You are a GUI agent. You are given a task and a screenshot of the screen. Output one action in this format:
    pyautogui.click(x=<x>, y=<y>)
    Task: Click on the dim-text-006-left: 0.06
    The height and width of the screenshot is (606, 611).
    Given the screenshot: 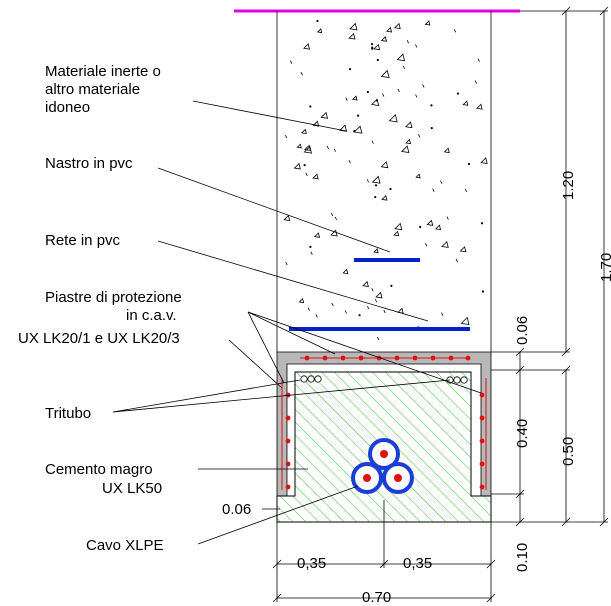 What is the action you would take?
    pyautogui.click(x=236, y=509)
    